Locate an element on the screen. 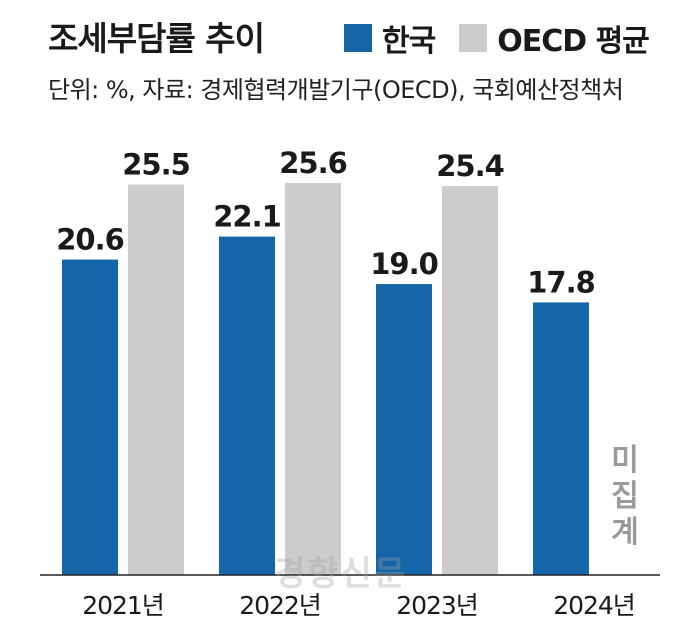 This screenshot has height=626, width=700. data-label-korea-3: 17.8 is located at coordinates (561, 282).